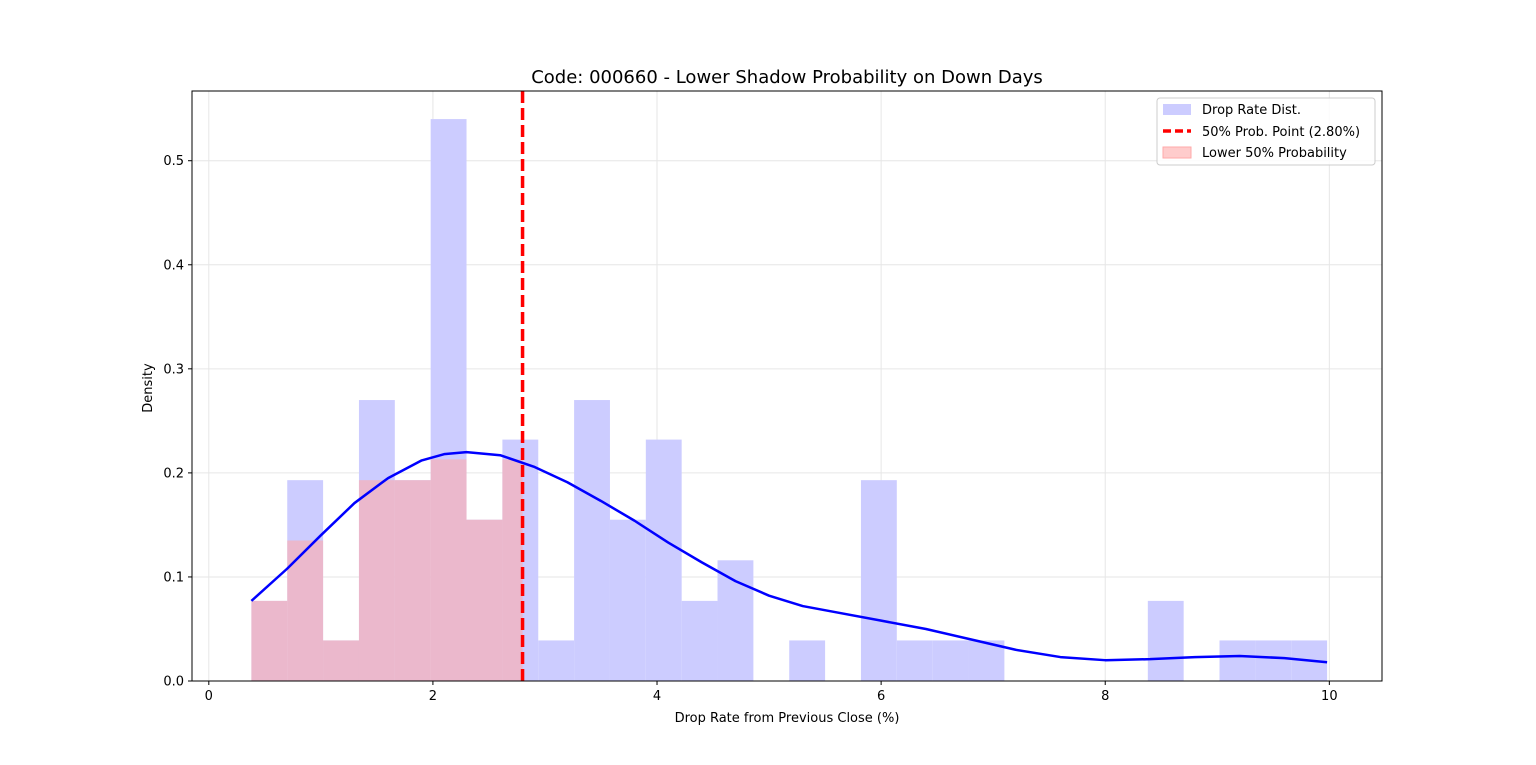 The height and width of the screenshot is (765, 1536). I want to click on y-tick-label: 0.5, so click(173, 161).